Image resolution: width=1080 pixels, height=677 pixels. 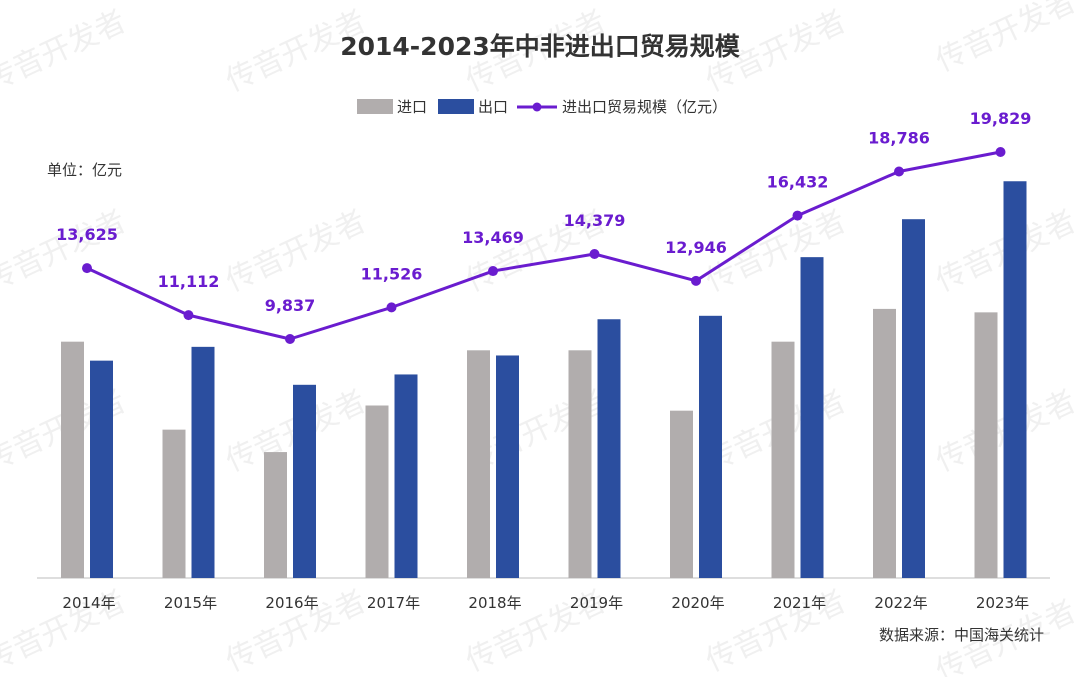 What do you see at coordinates (1001, 118) in the screenshot?
I see `total-value-label-10: 19,829` at bounding box center [1001, 118].